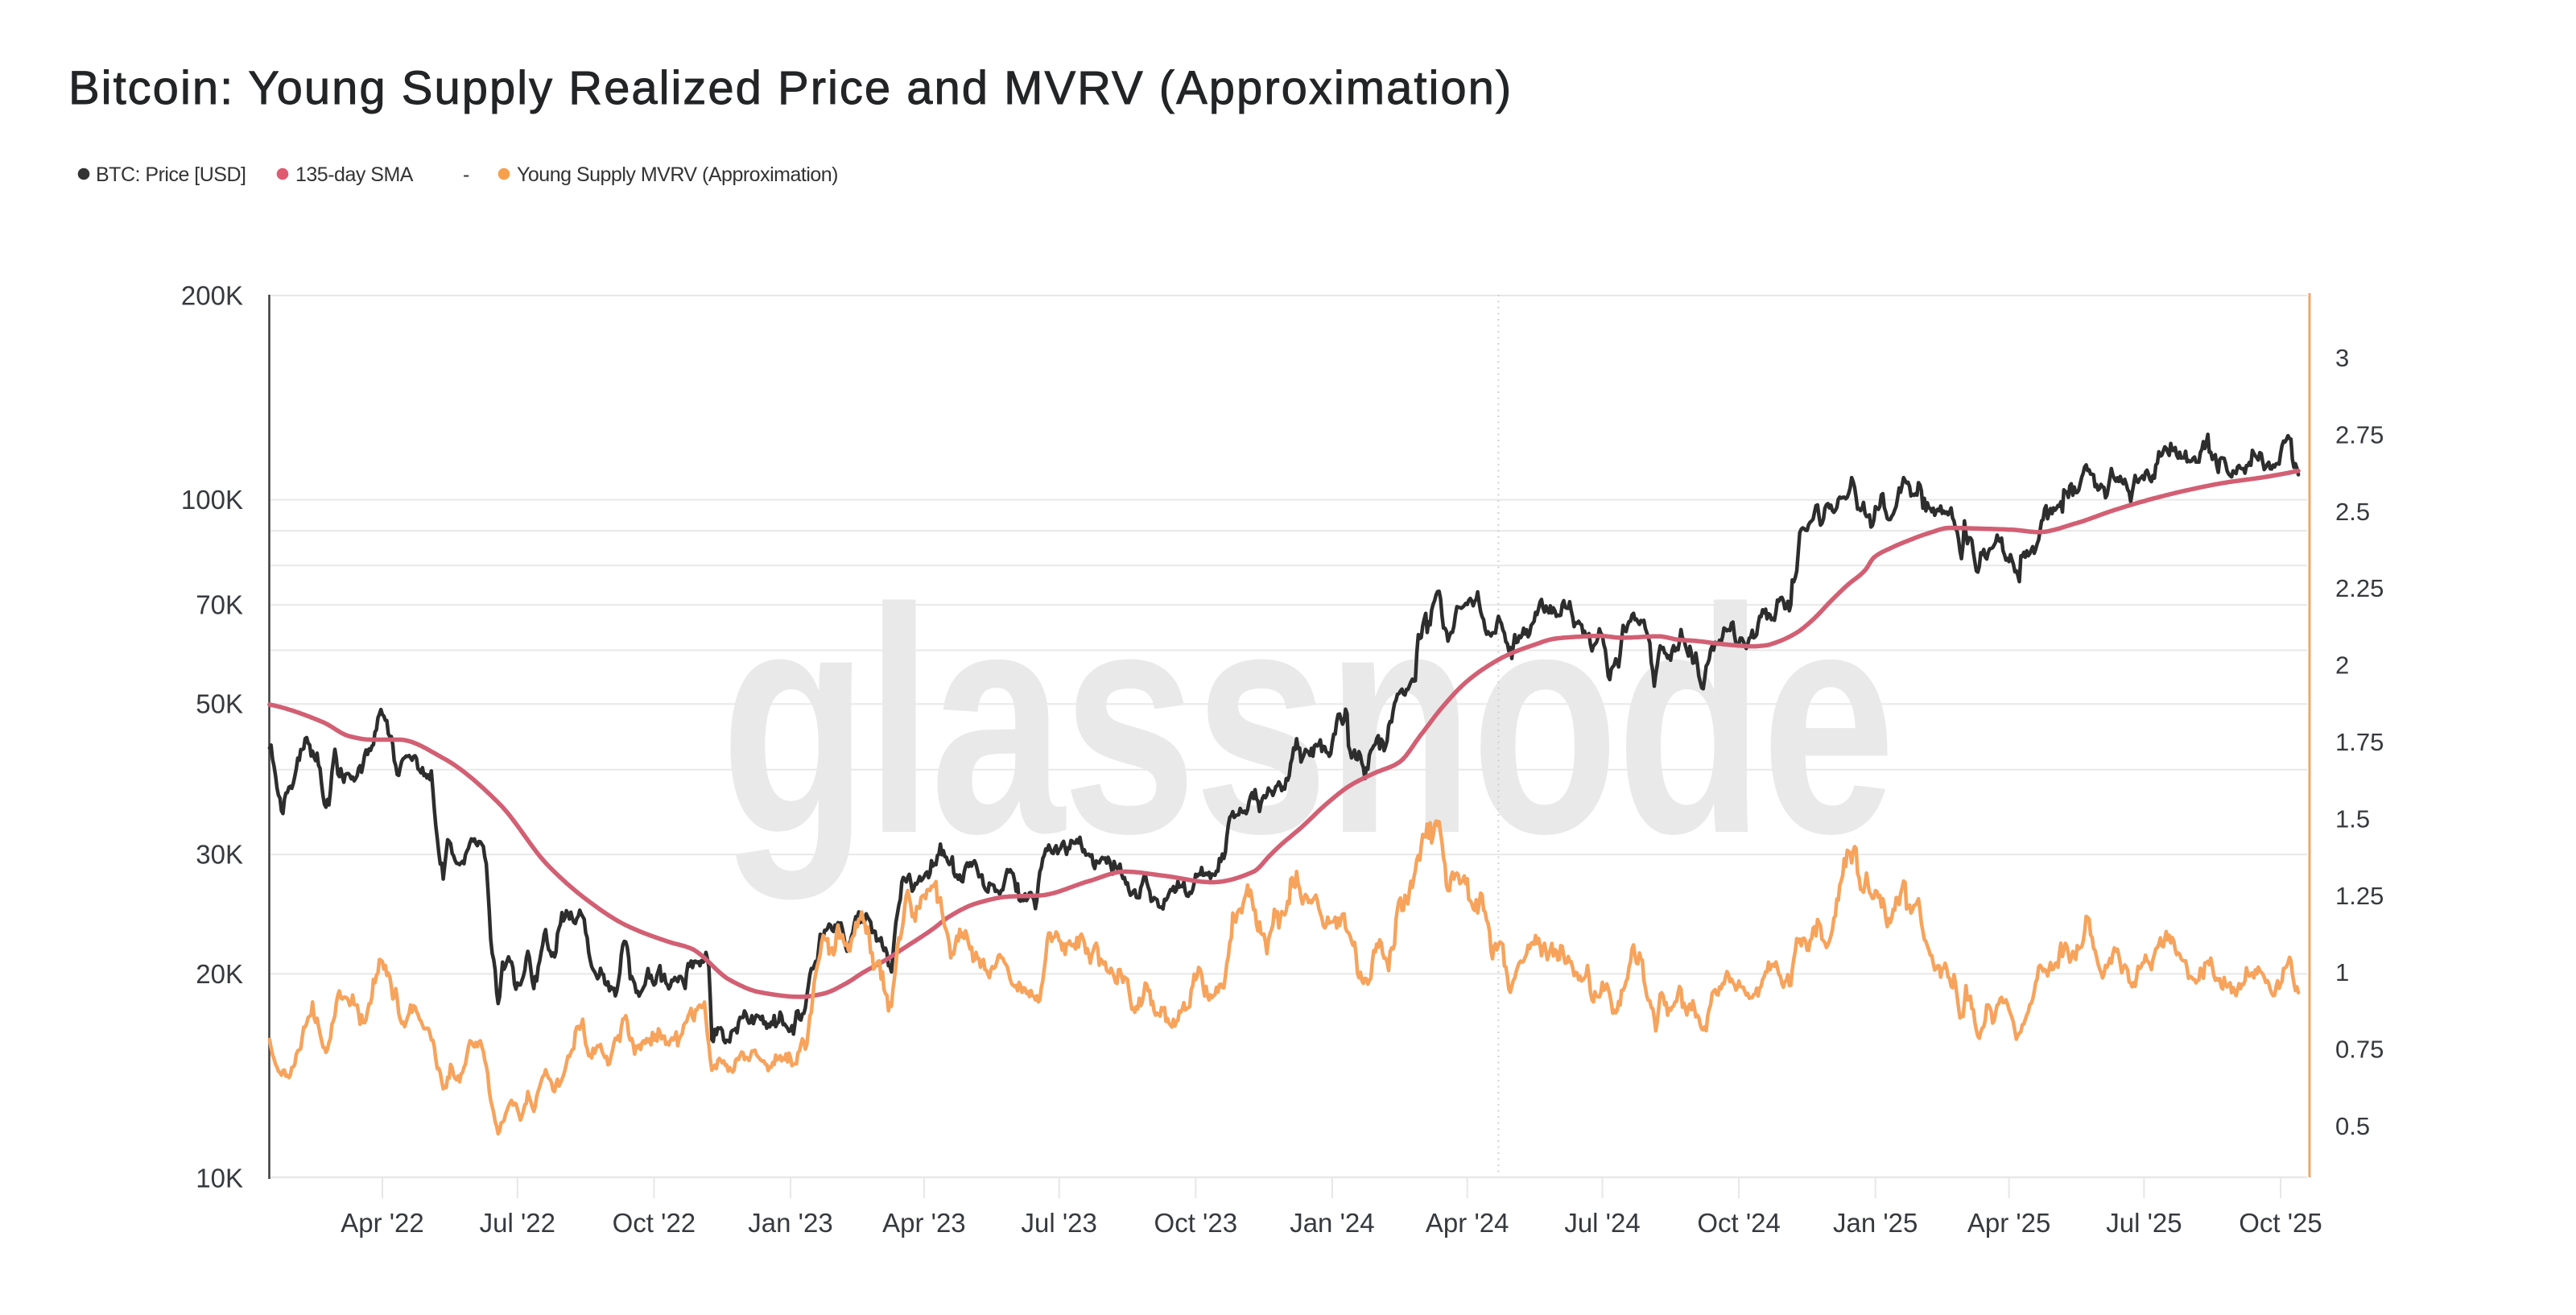 The width and height of the screenshot is (2576, 1315). I want to click on svg-text: Oct '23, so click(1196, 1223).